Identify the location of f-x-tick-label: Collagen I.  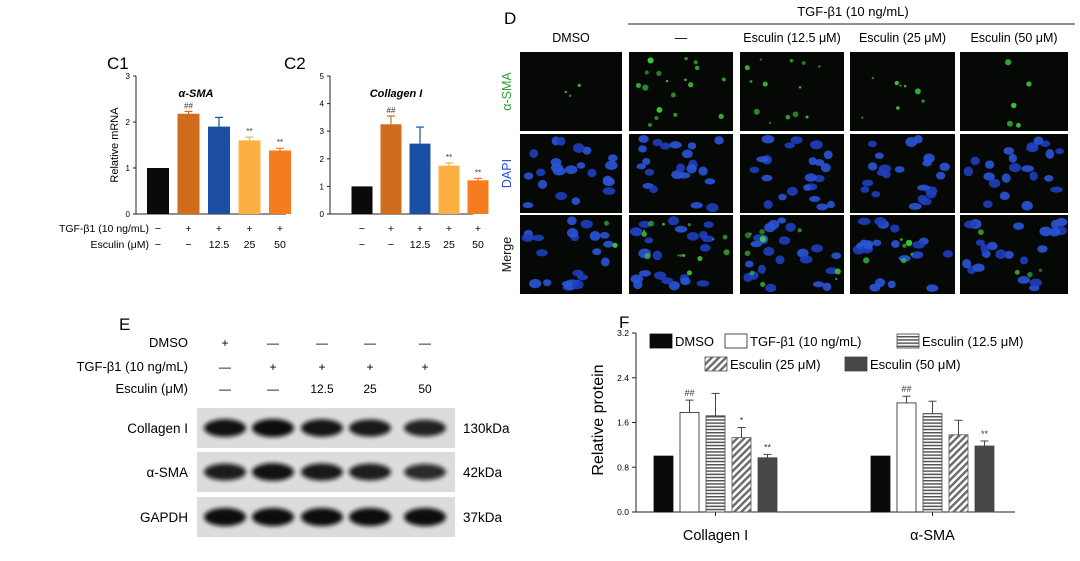
(715, 536).